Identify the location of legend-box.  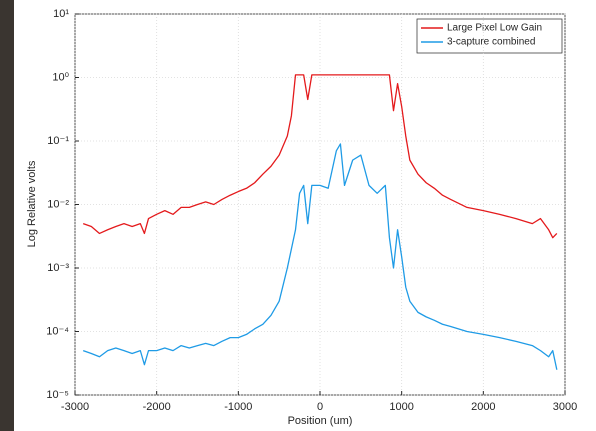
(489, 36).